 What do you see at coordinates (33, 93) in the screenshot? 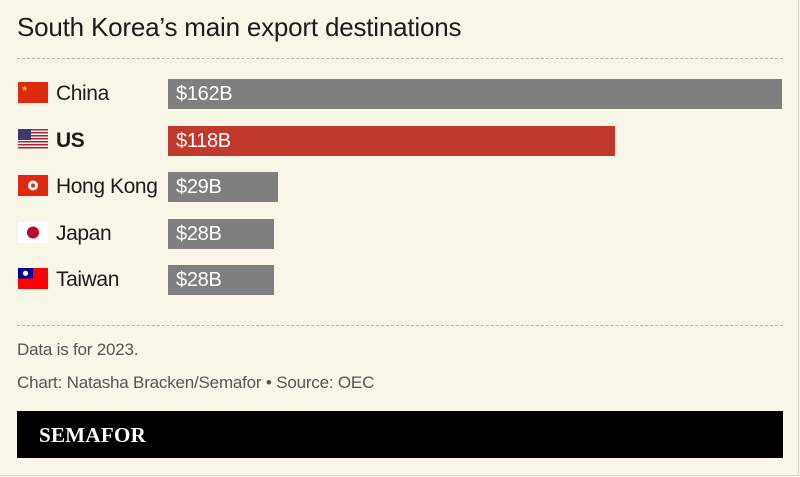
I see `china-flag-icon: ★` at bounding box center [33, 93].